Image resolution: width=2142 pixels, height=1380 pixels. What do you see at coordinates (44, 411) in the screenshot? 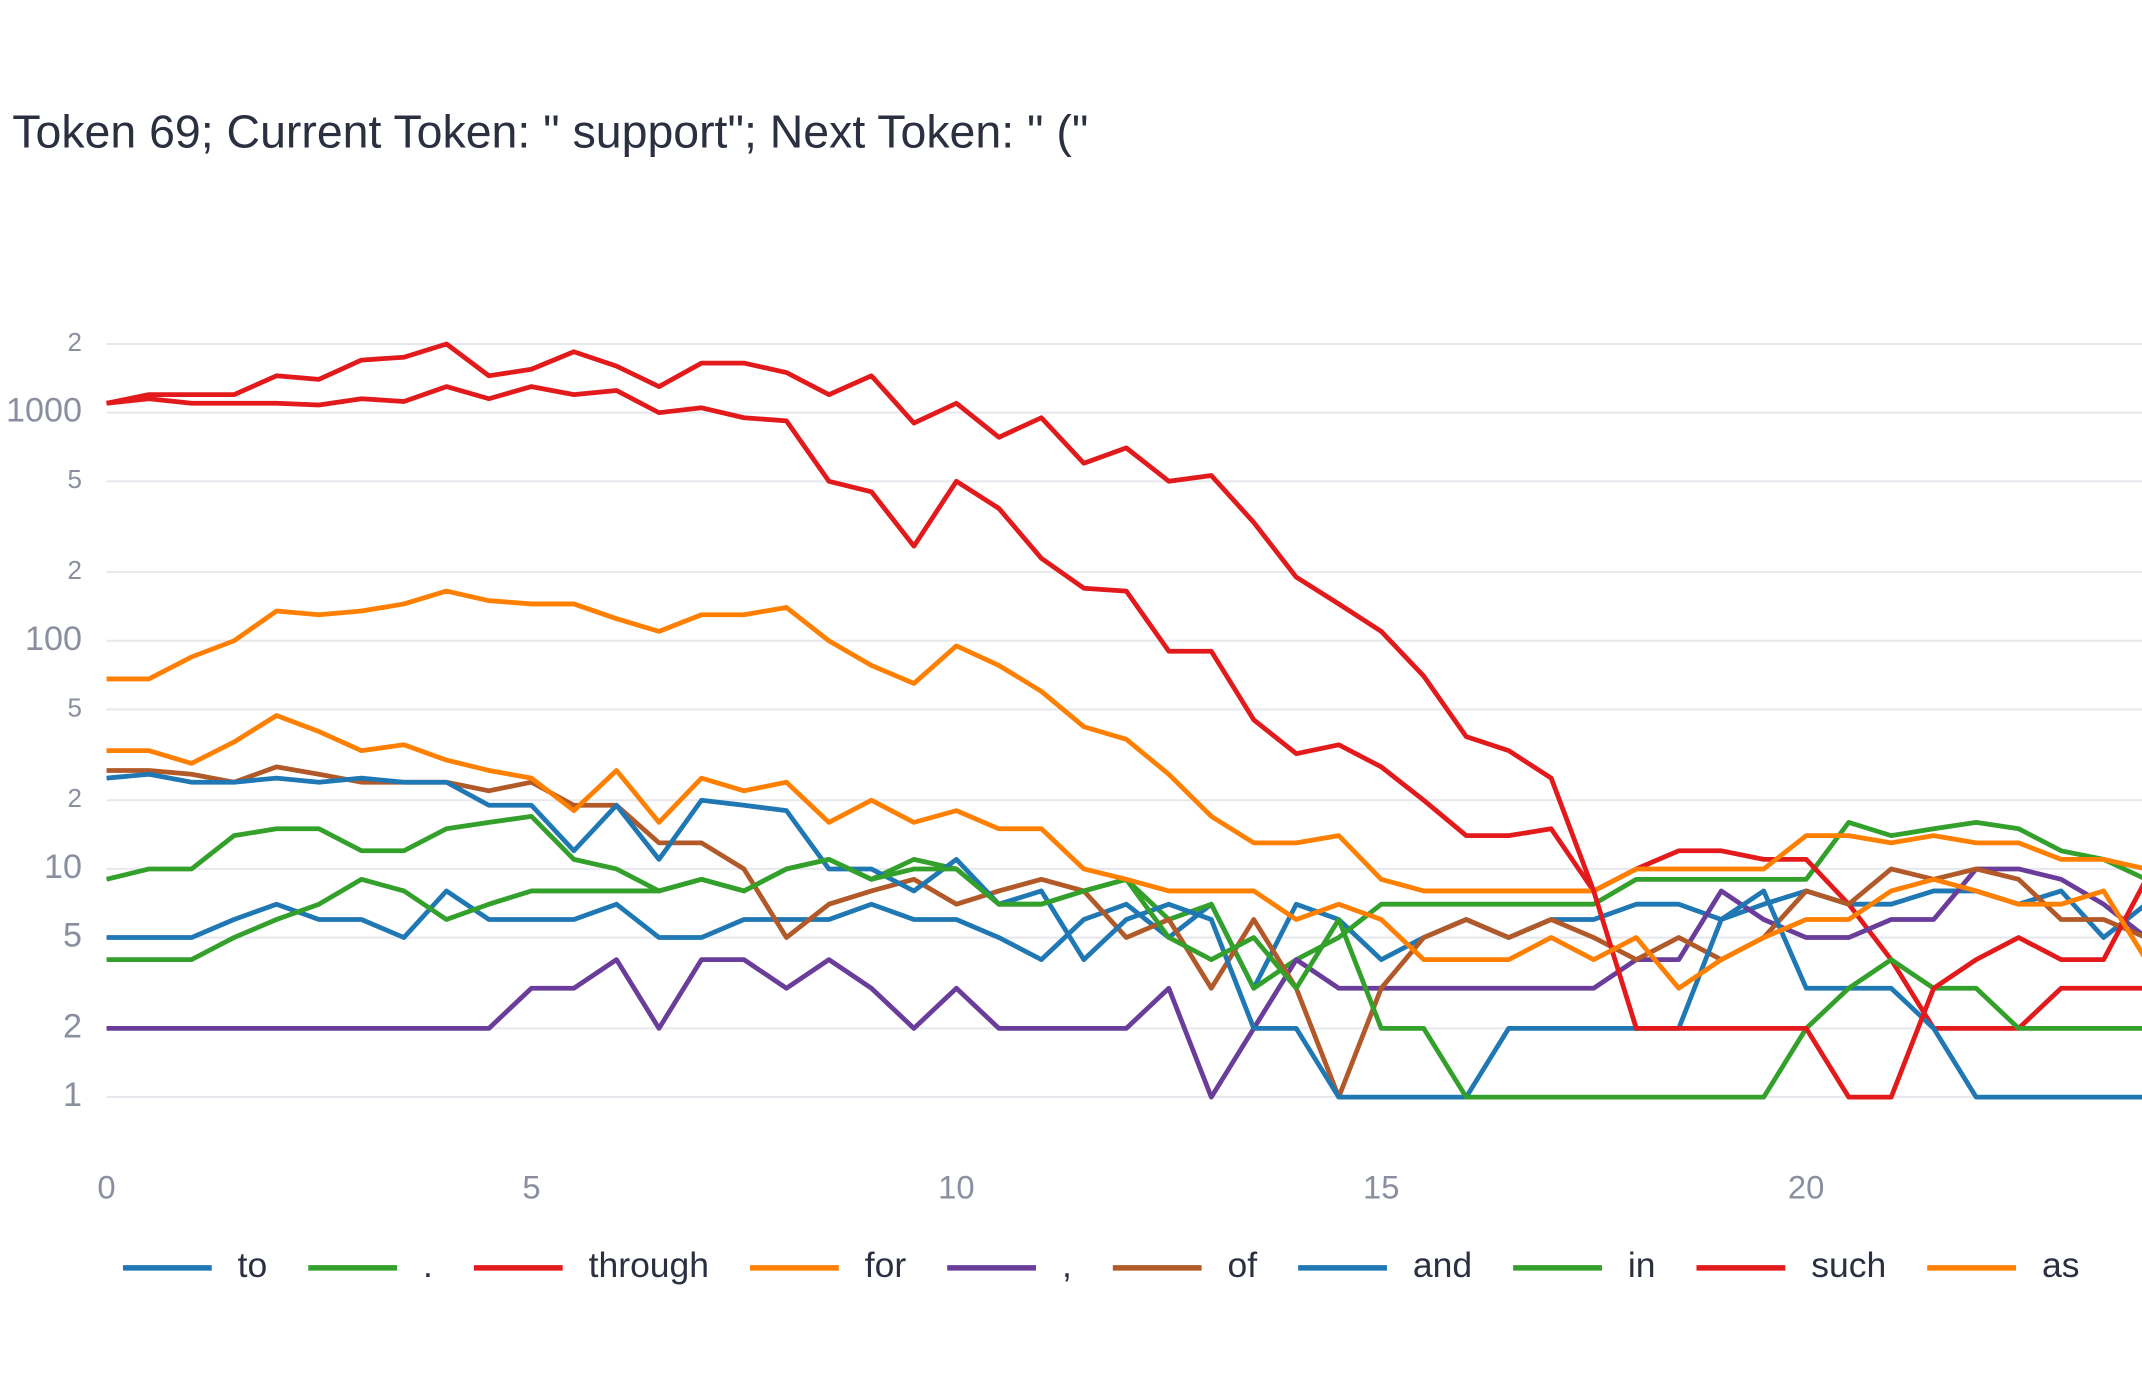
I see `y-tick-label: 1000` at bounding box center [44, 411].